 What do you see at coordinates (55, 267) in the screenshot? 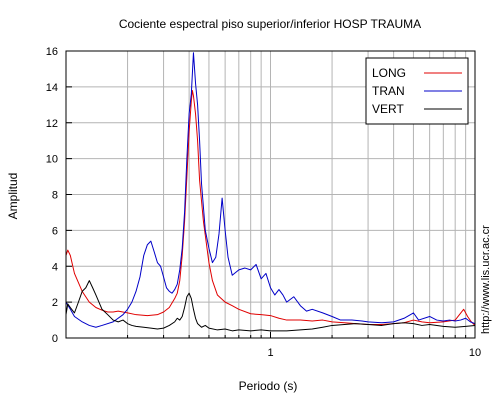
I see `y-tick-label: 4` at bounding box center [55, 267].